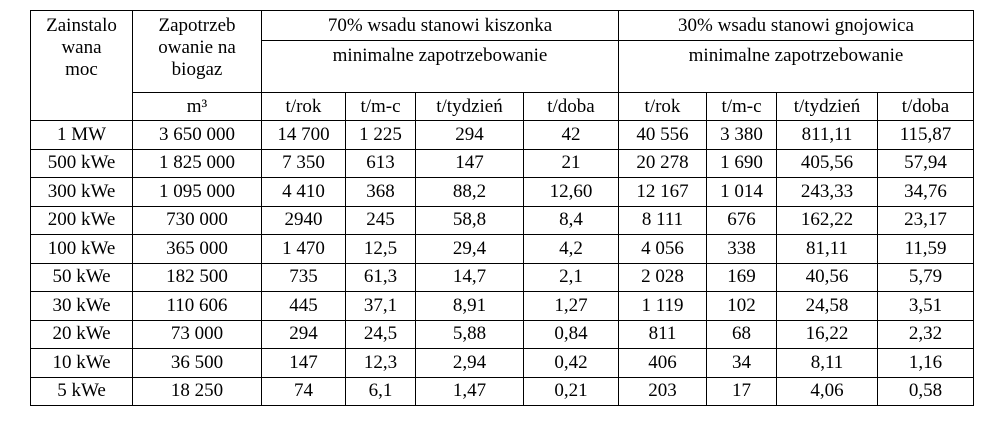 Image resolution: width=987 pixels, height=424 pixels. Describe the element at coordinates (81, 277) in the screenshot. I see `table-cell: 50 kWe` at that location.